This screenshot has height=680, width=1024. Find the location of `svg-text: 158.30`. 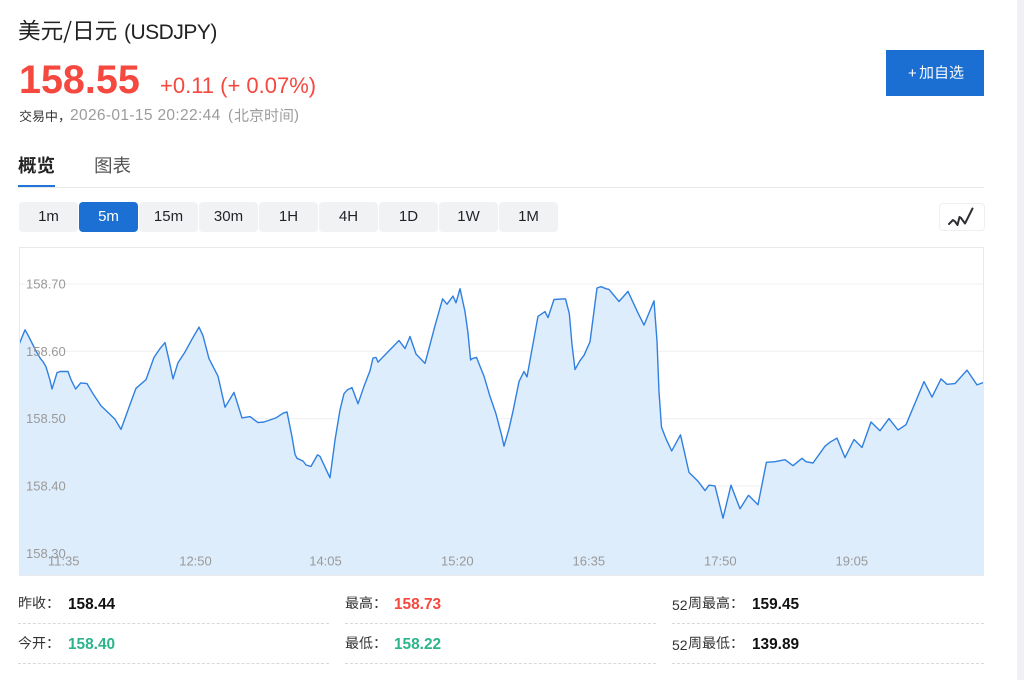

svg-text: 158.30 is located at coordinates (46, 553).